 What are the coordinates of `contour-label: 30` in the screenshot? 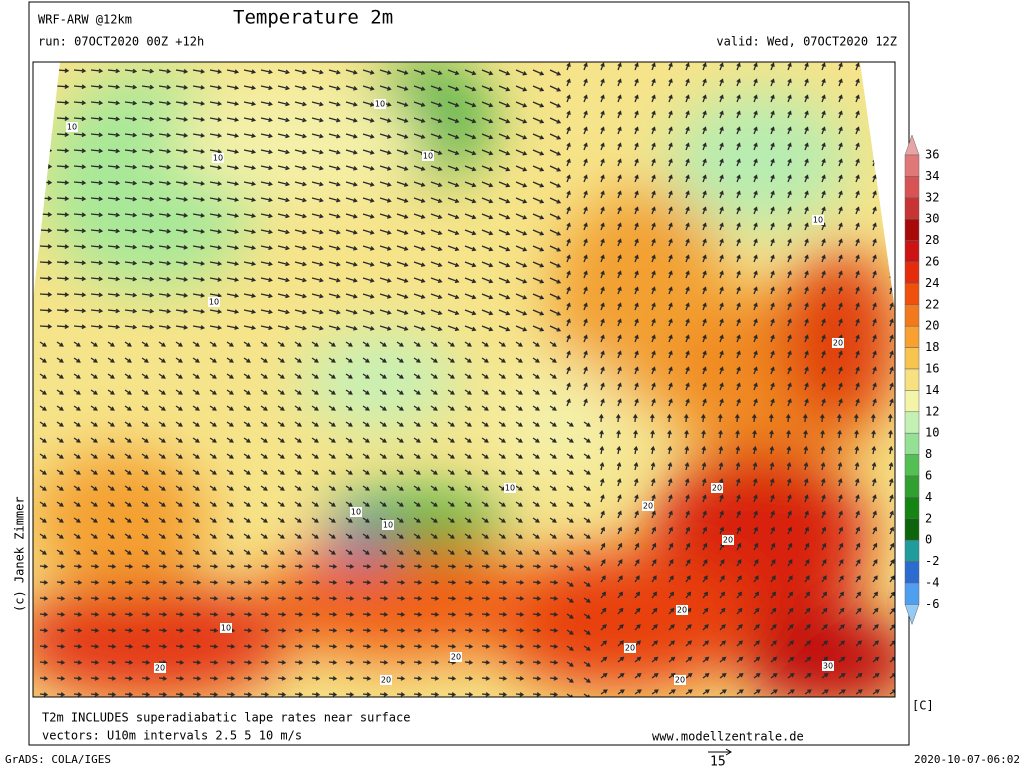 It's located at (828, 666).